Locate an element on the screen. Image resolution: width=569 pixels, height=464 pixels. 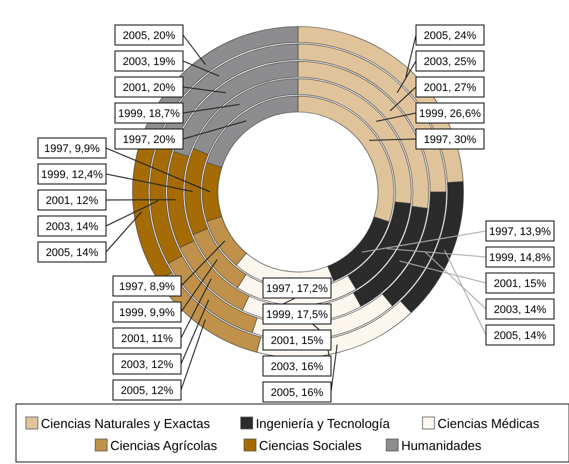
data-label: 1997, 8,9% is located at coordinates (147, 287).